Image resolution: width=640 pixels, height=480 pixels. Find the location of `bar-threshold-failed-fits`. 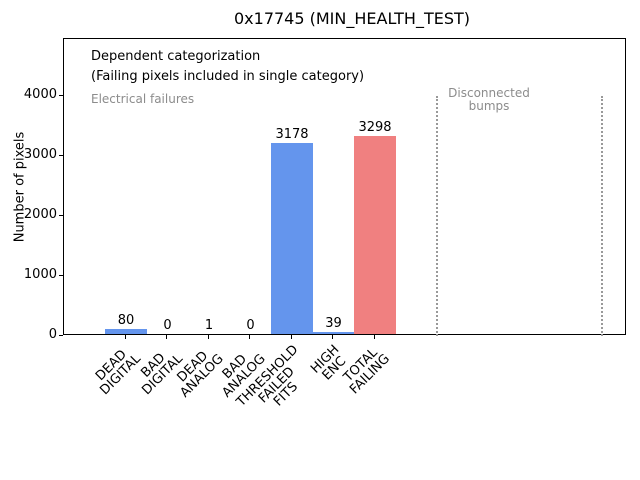

bar-threshold-failed-fits is located at coordinates (292, 238).